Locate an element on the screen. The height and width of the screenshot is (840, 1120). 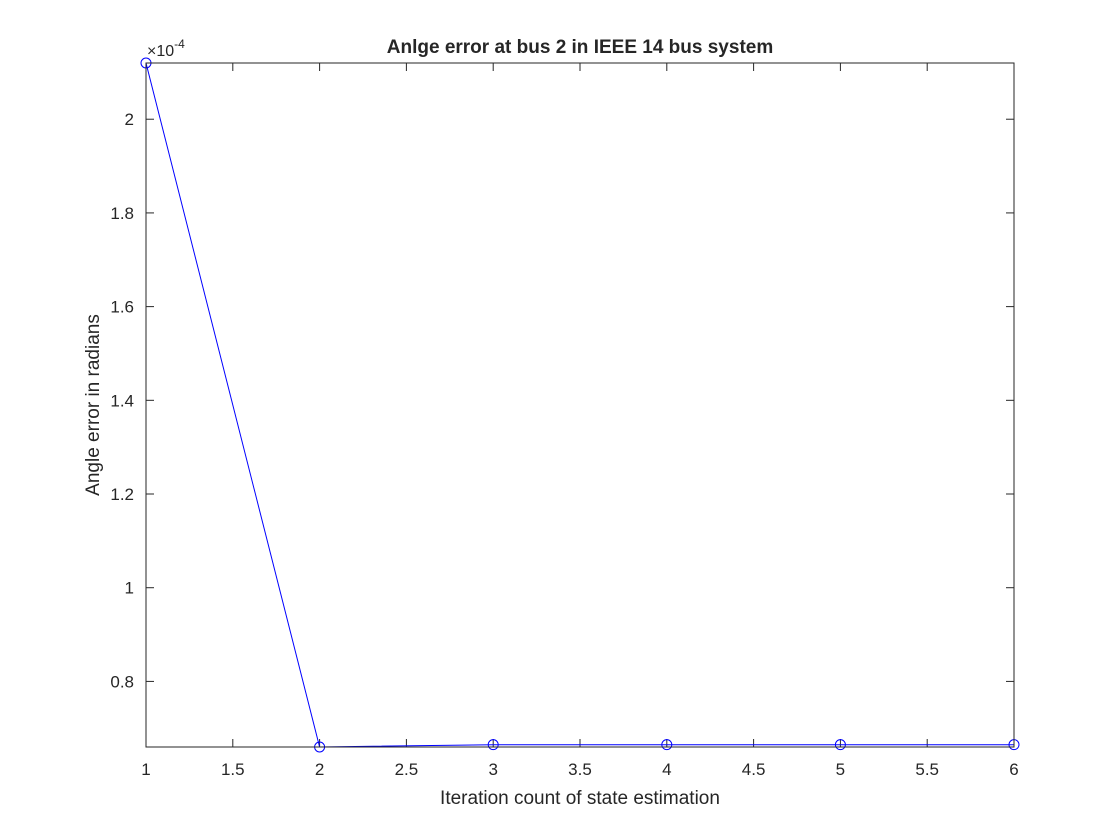
y-tick-label: 1.6 is located at coordinates (122, 307).